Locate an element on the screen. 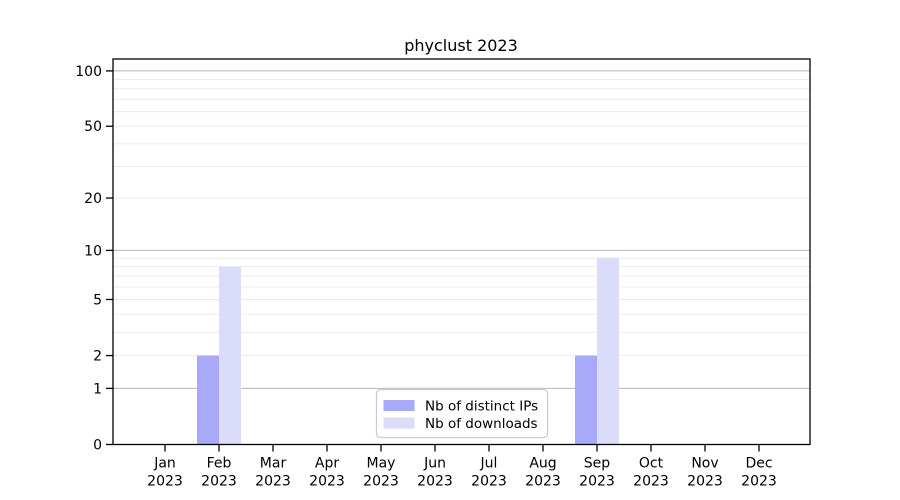  x-tick-label-month: Dec is located at coordinates (758, 464).